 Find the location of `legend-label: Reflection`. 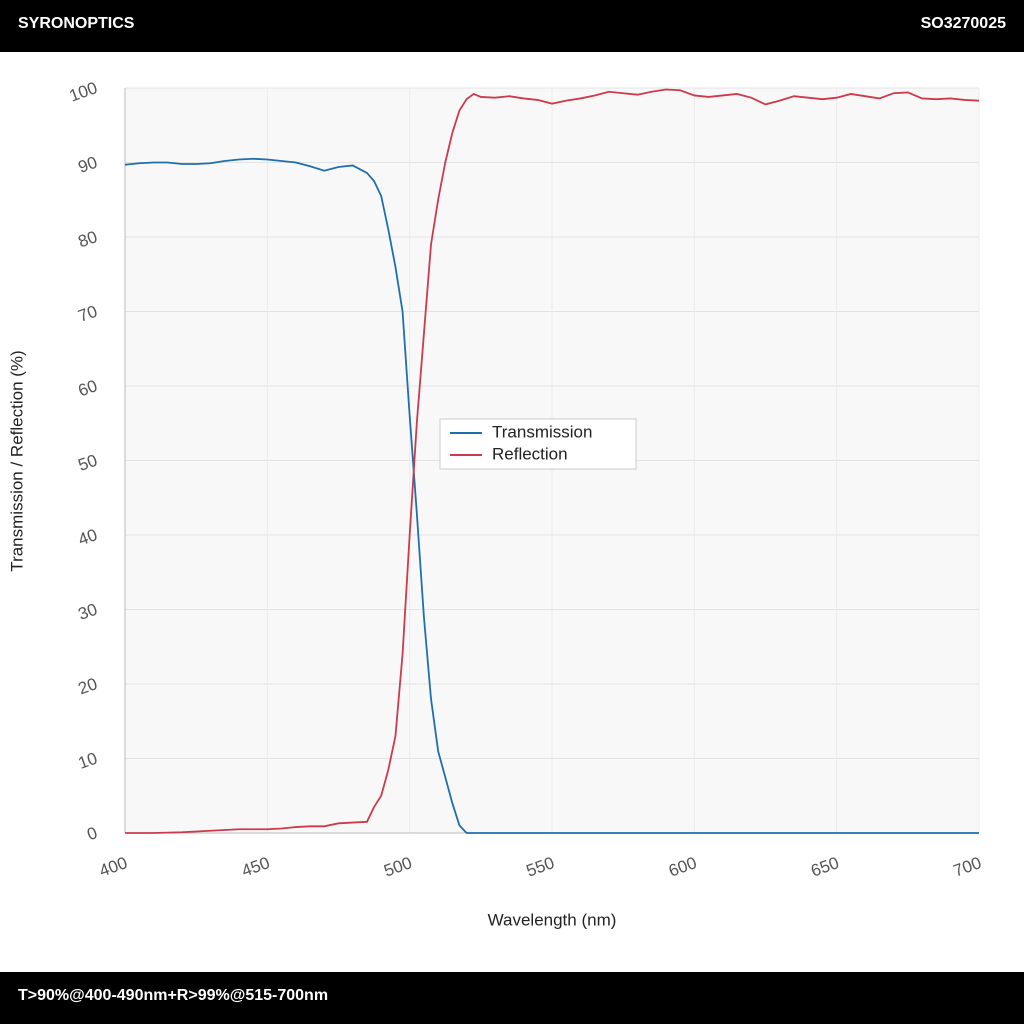

legend-label: Reflection is located at coordinates (530, 453).